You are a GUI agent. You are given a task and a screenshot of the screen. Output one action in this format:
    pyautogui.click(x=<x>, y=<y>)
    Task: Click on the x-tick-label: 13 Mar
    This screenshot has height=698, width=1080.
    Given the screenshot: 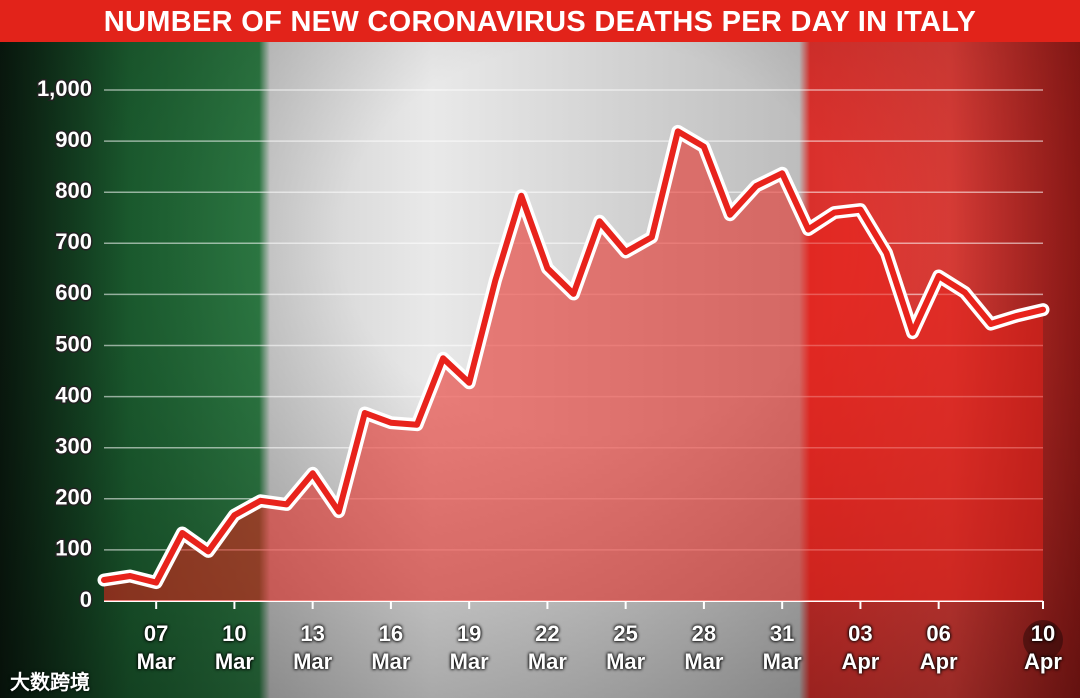 What is the action you would take?
    pyautogui.click(x=313, y=647)
    